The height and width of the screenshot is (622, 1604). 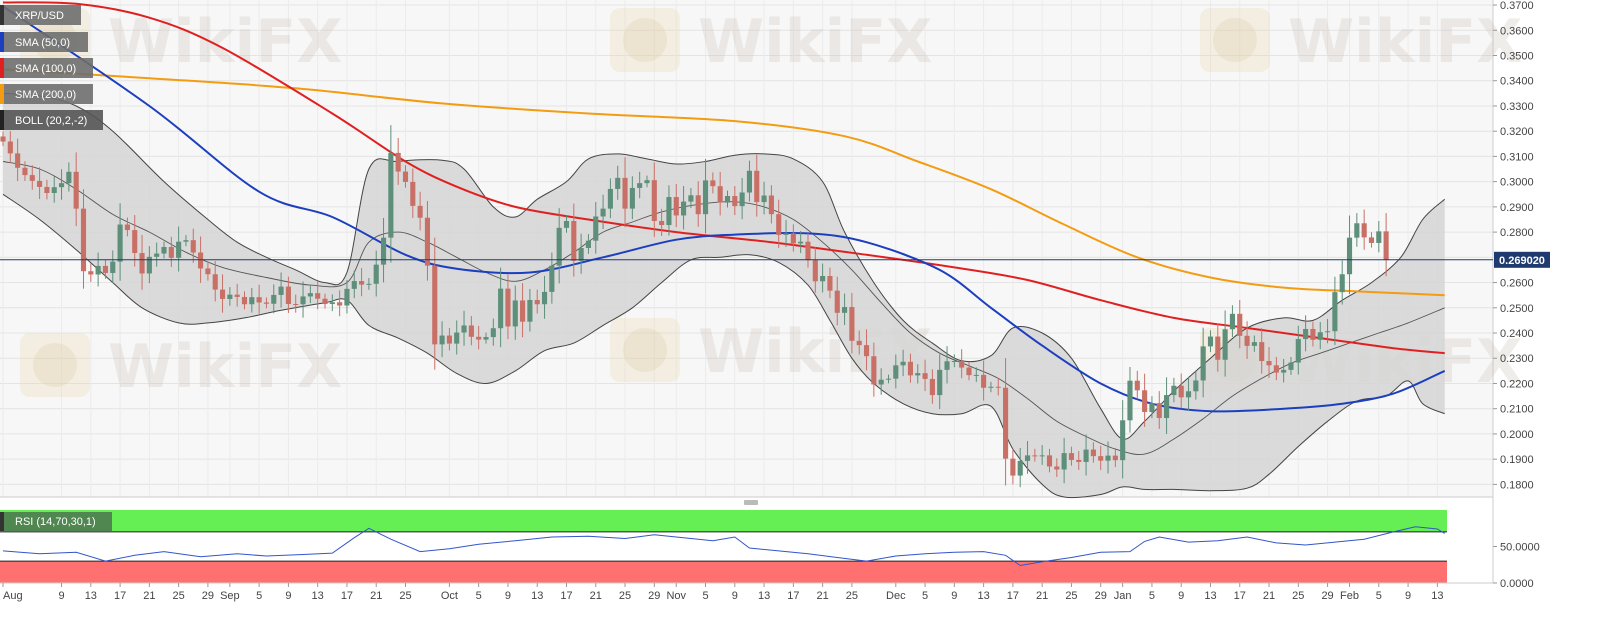 What do you see at coordinates (896, 596) in the screenshot?
I see `x-tick-label: Dec` at bounding box center [896, 596].